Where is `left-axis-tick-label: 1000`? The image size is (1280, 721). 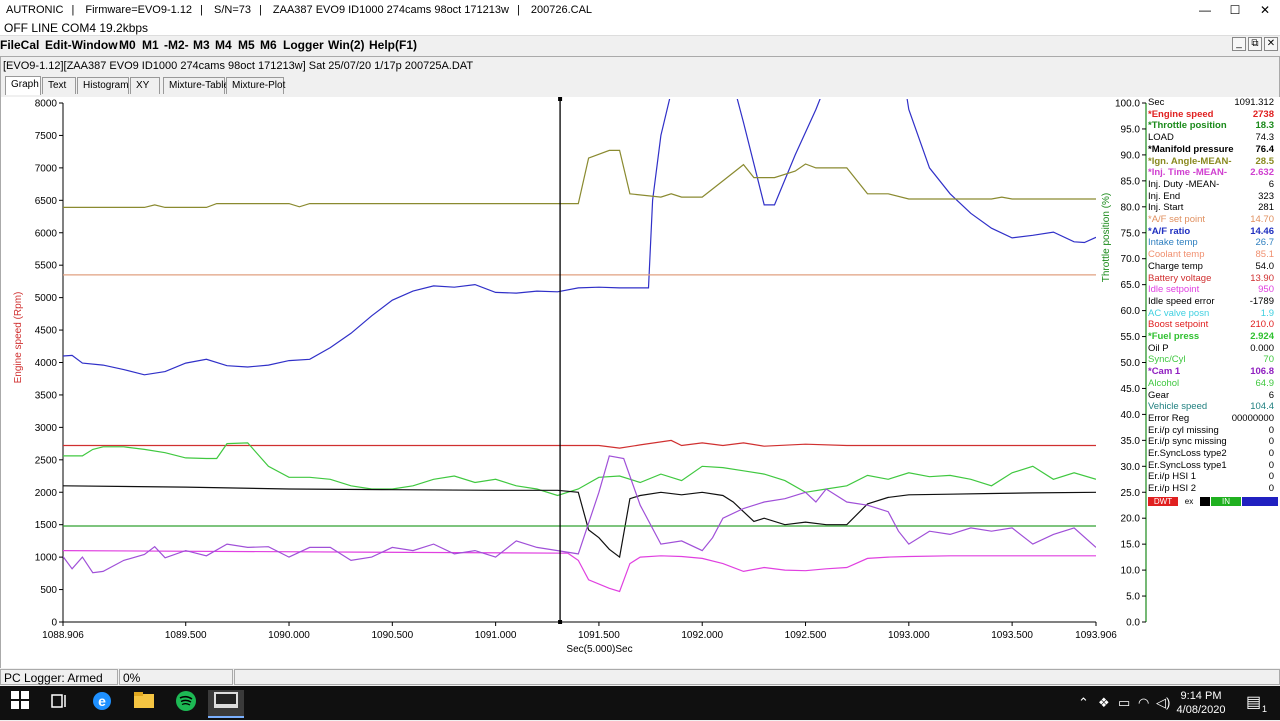 left-axis-tick-label: 1000 is located at coordinates (46, 558).